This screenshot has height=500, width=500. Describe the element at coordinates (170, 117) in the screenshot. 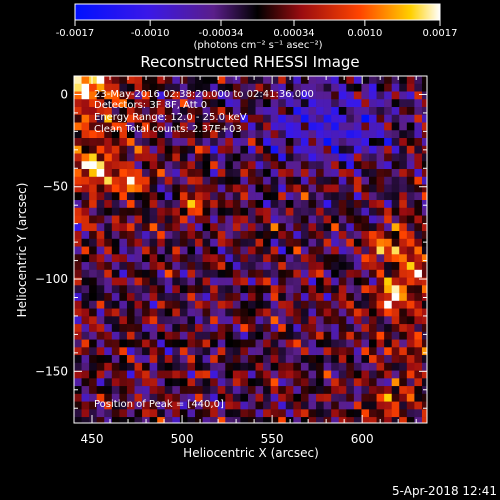

I see `info-line-energy: Energy Range: 12.0 - 25.0 keV` at that location.